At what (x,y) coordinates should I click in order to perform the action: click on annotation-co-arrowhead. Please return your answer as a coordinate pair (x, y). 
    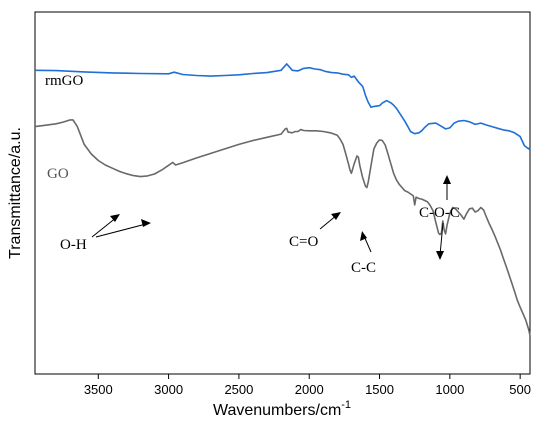
    Looking at the image, I should click on (336, 216).